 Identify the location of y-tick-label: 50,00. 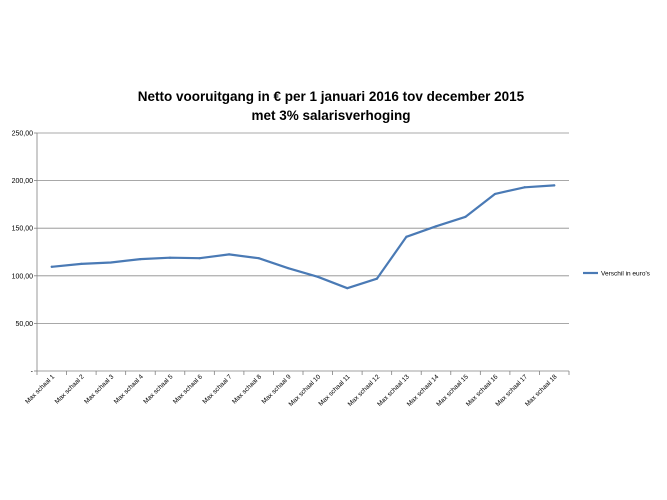
(24, 324).